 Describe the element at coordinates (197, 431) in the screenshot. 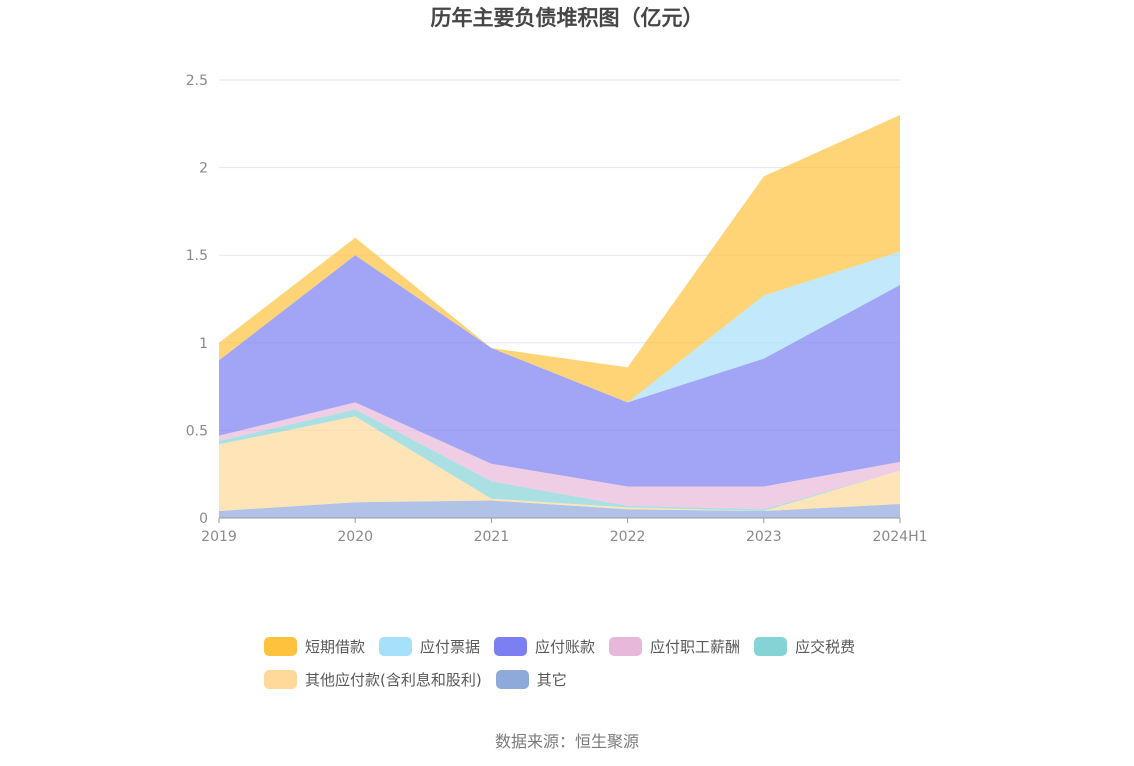

I see `y-tick-label: 0.5` at that location.